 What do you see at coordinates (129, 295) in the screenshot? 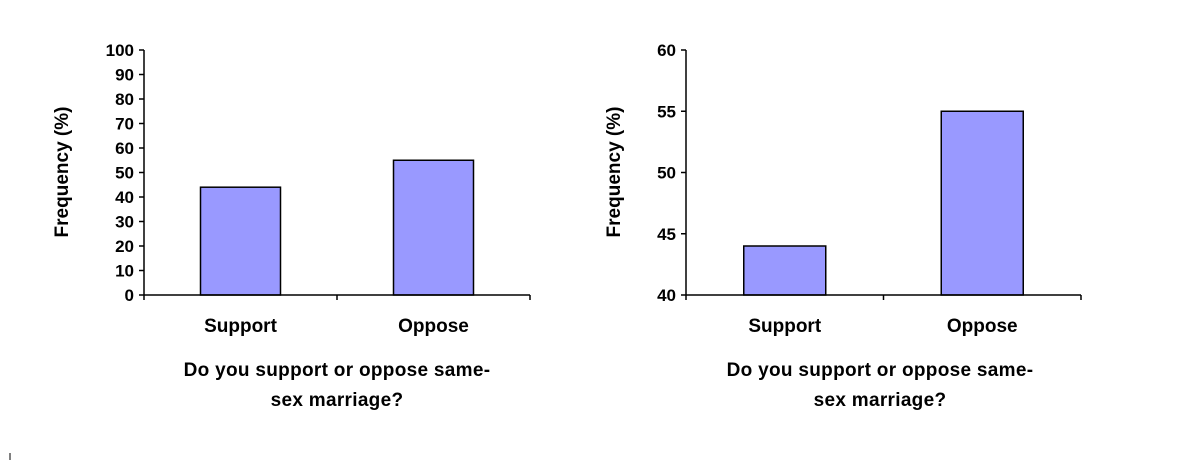
I see `chart-1-ytick-label: 0` at bounding box center [129, 295].